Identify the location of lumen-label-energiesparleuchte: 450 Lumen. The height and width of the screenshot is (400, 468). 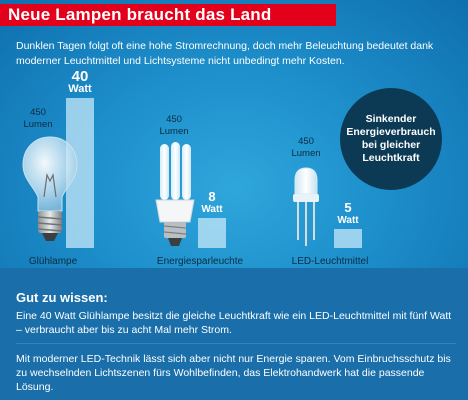
(174, 126).